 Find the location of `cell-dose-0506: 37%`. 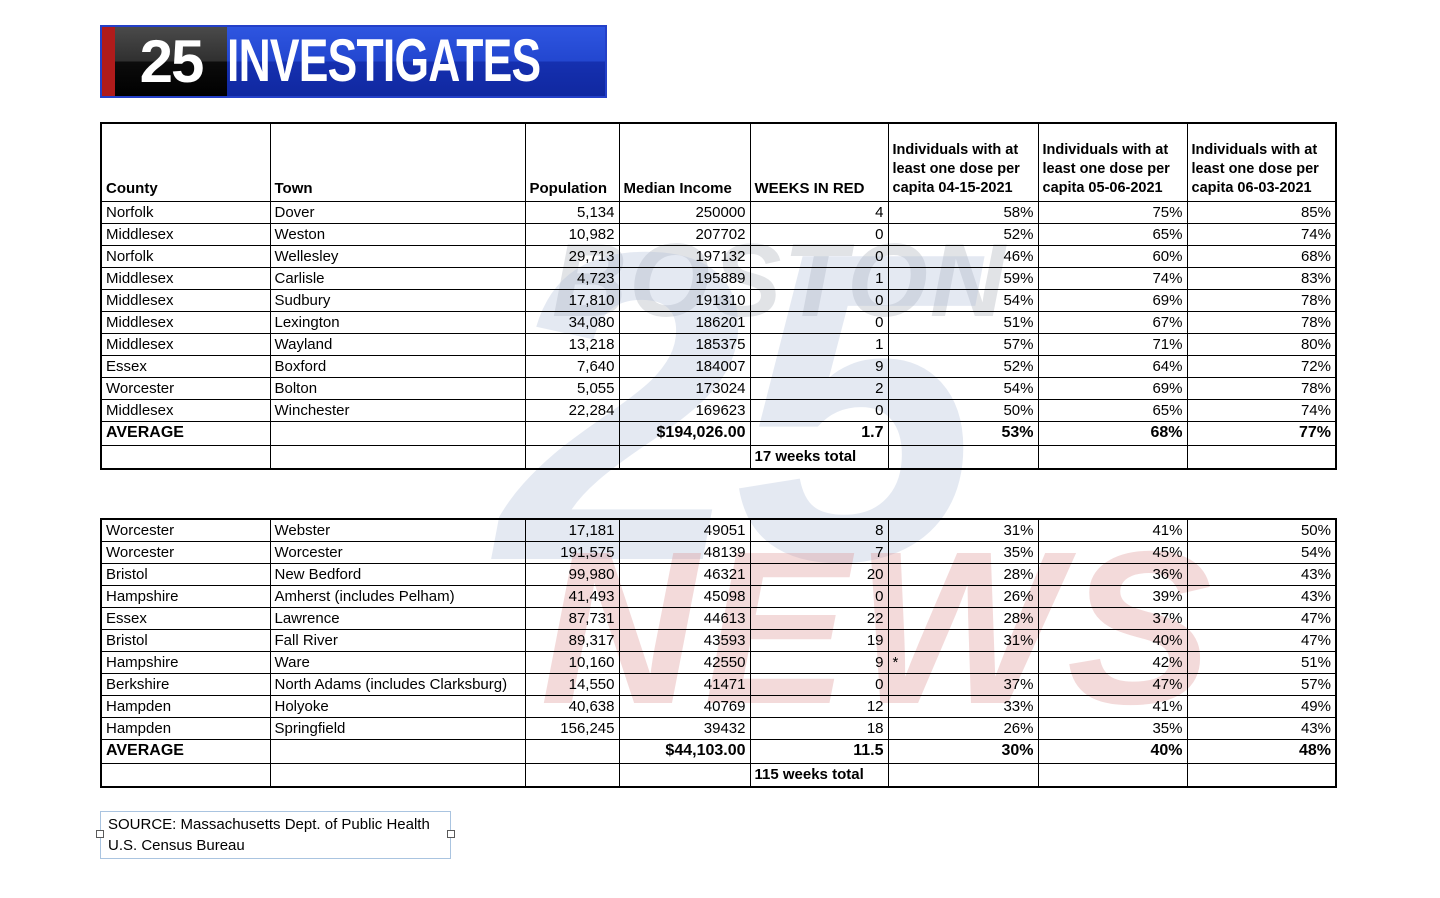

cell-dose-0506: 37% is located at coordinates (1112, 618).